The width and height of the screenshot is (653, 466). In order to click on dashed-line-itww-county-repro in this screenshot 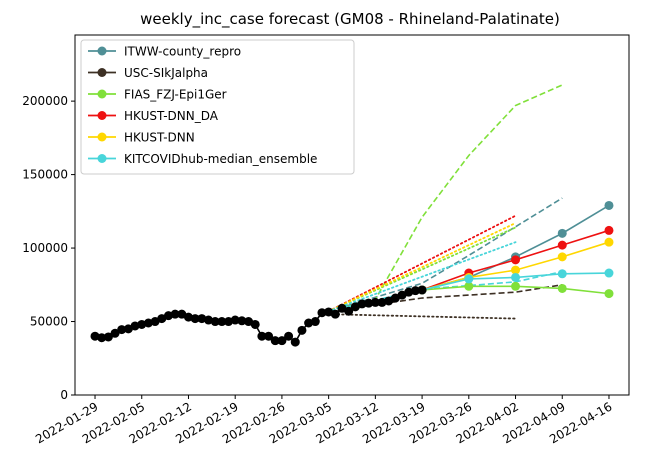, I will do `click(445, 255)`.